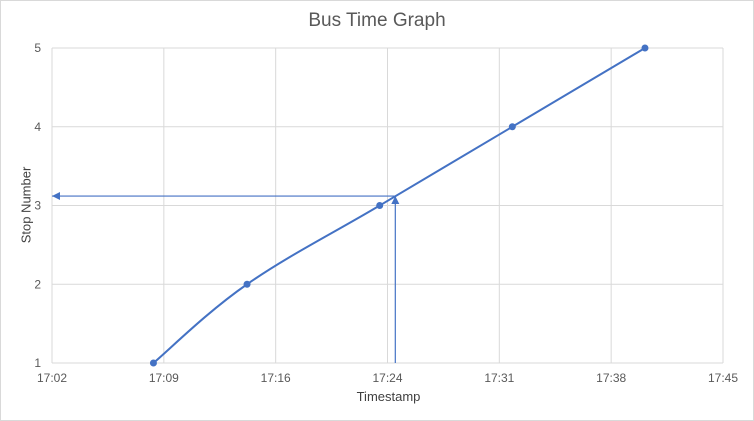 The image size is (754, 421). What do you see at coordinates (37, 284) in the screenshot?
I see `y-tick-label: 2` at bounding box center [37, 284].